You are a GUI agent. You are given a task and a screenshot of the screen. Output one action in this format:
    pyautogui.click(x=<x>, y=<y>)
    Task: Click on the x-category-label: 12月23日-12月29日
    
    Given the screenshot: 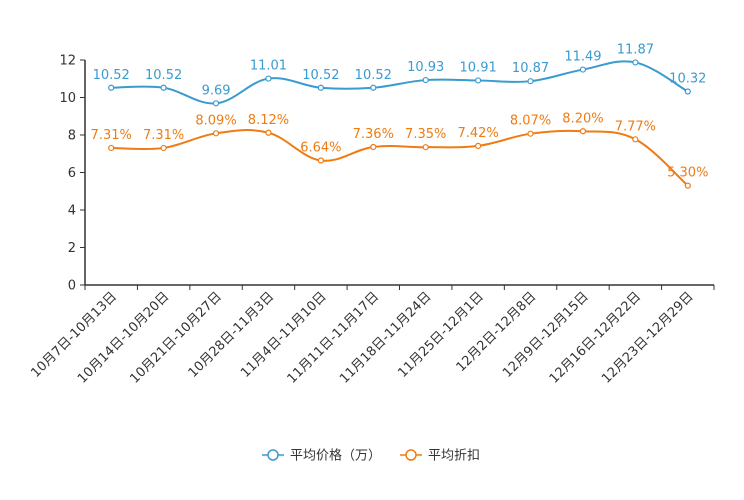 What is the action you would take?
    pyautogui.click(x=647, y=337)
    